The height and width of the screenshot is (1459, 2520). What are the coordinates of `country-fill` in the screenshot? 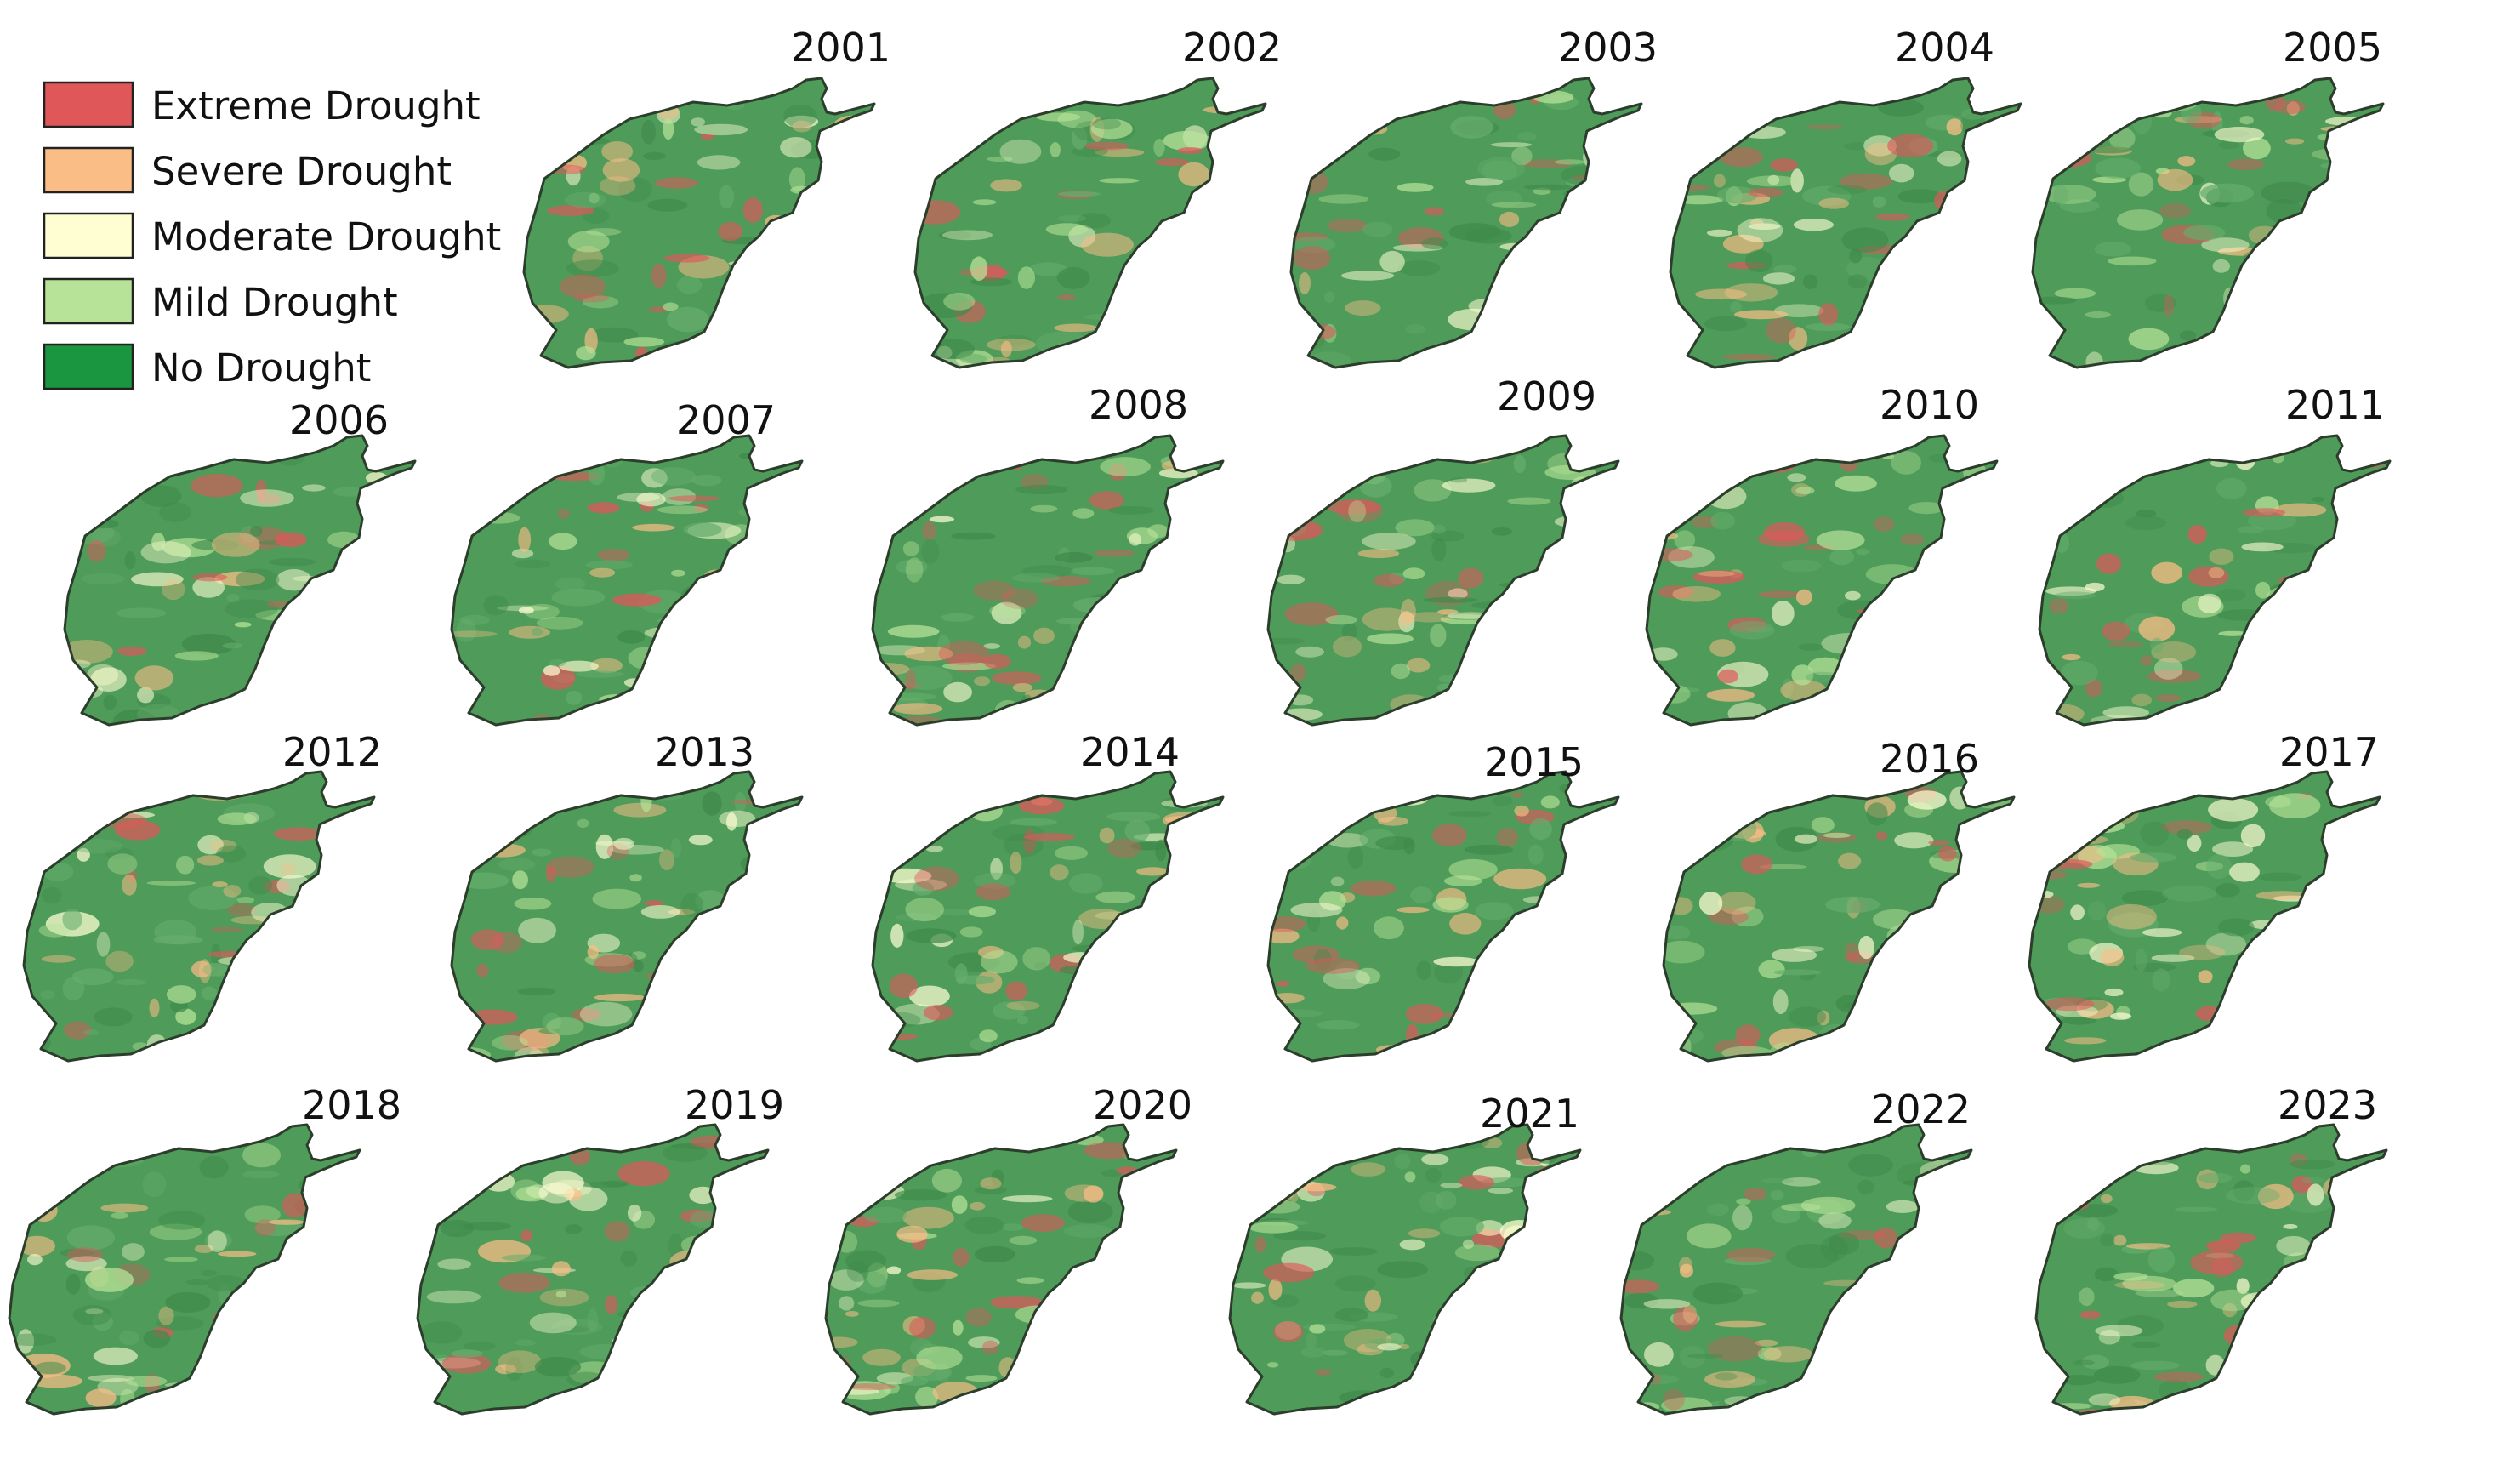 It's located at (199, 916).